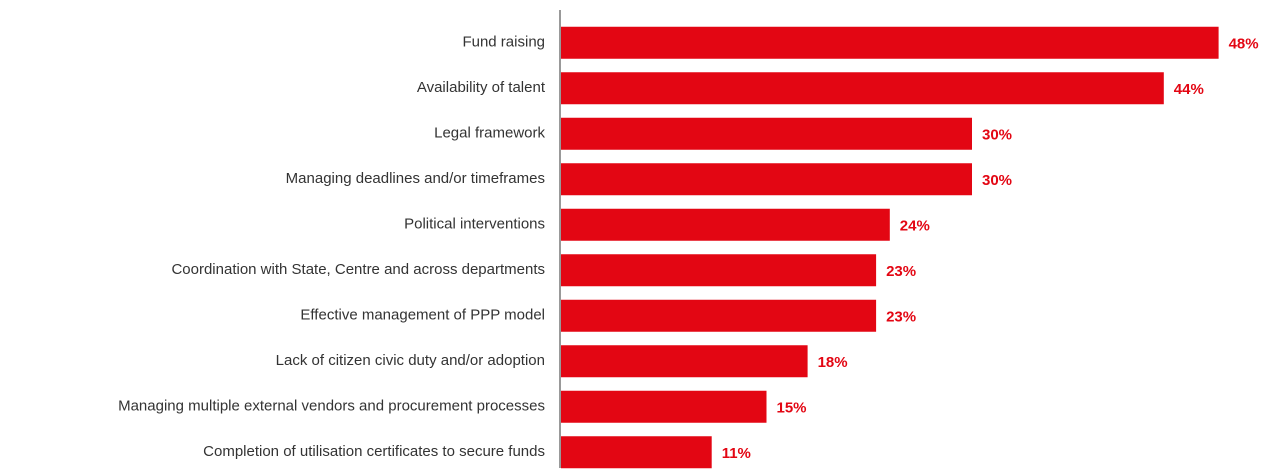 The width and height of the screenshot is (1267, 470). I want to click on category-label: Fund raising, so click(503, 42).